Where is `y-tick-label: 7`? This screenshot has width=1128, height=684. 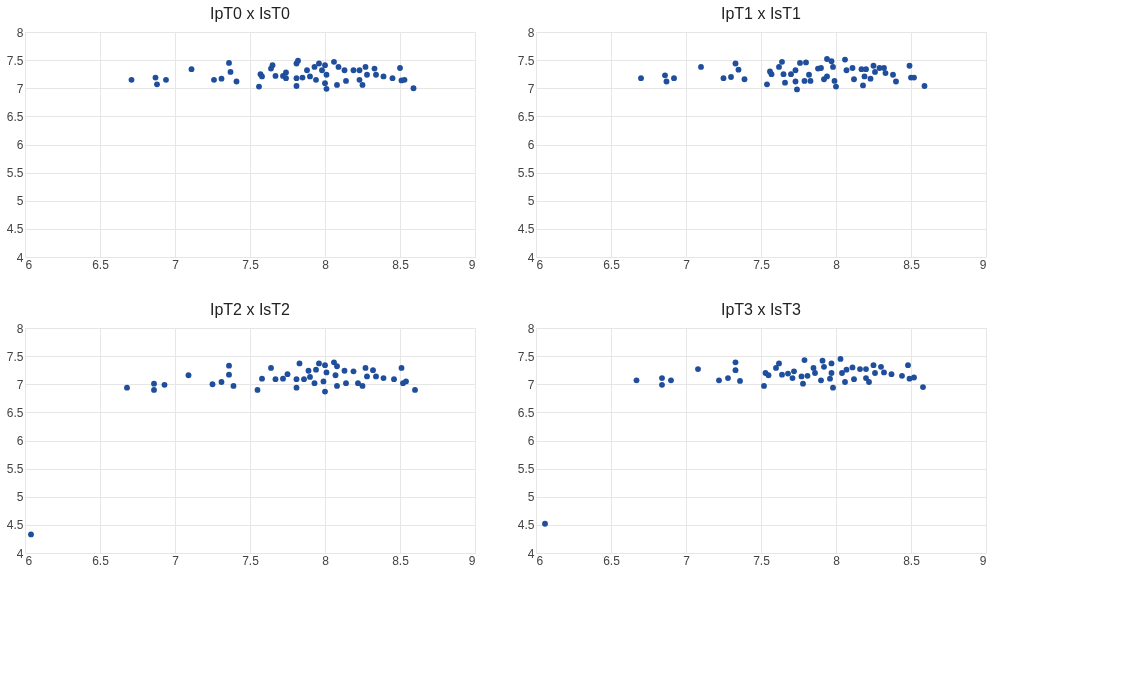
y-tick-label: 7 is located at coordinates (20, 384).